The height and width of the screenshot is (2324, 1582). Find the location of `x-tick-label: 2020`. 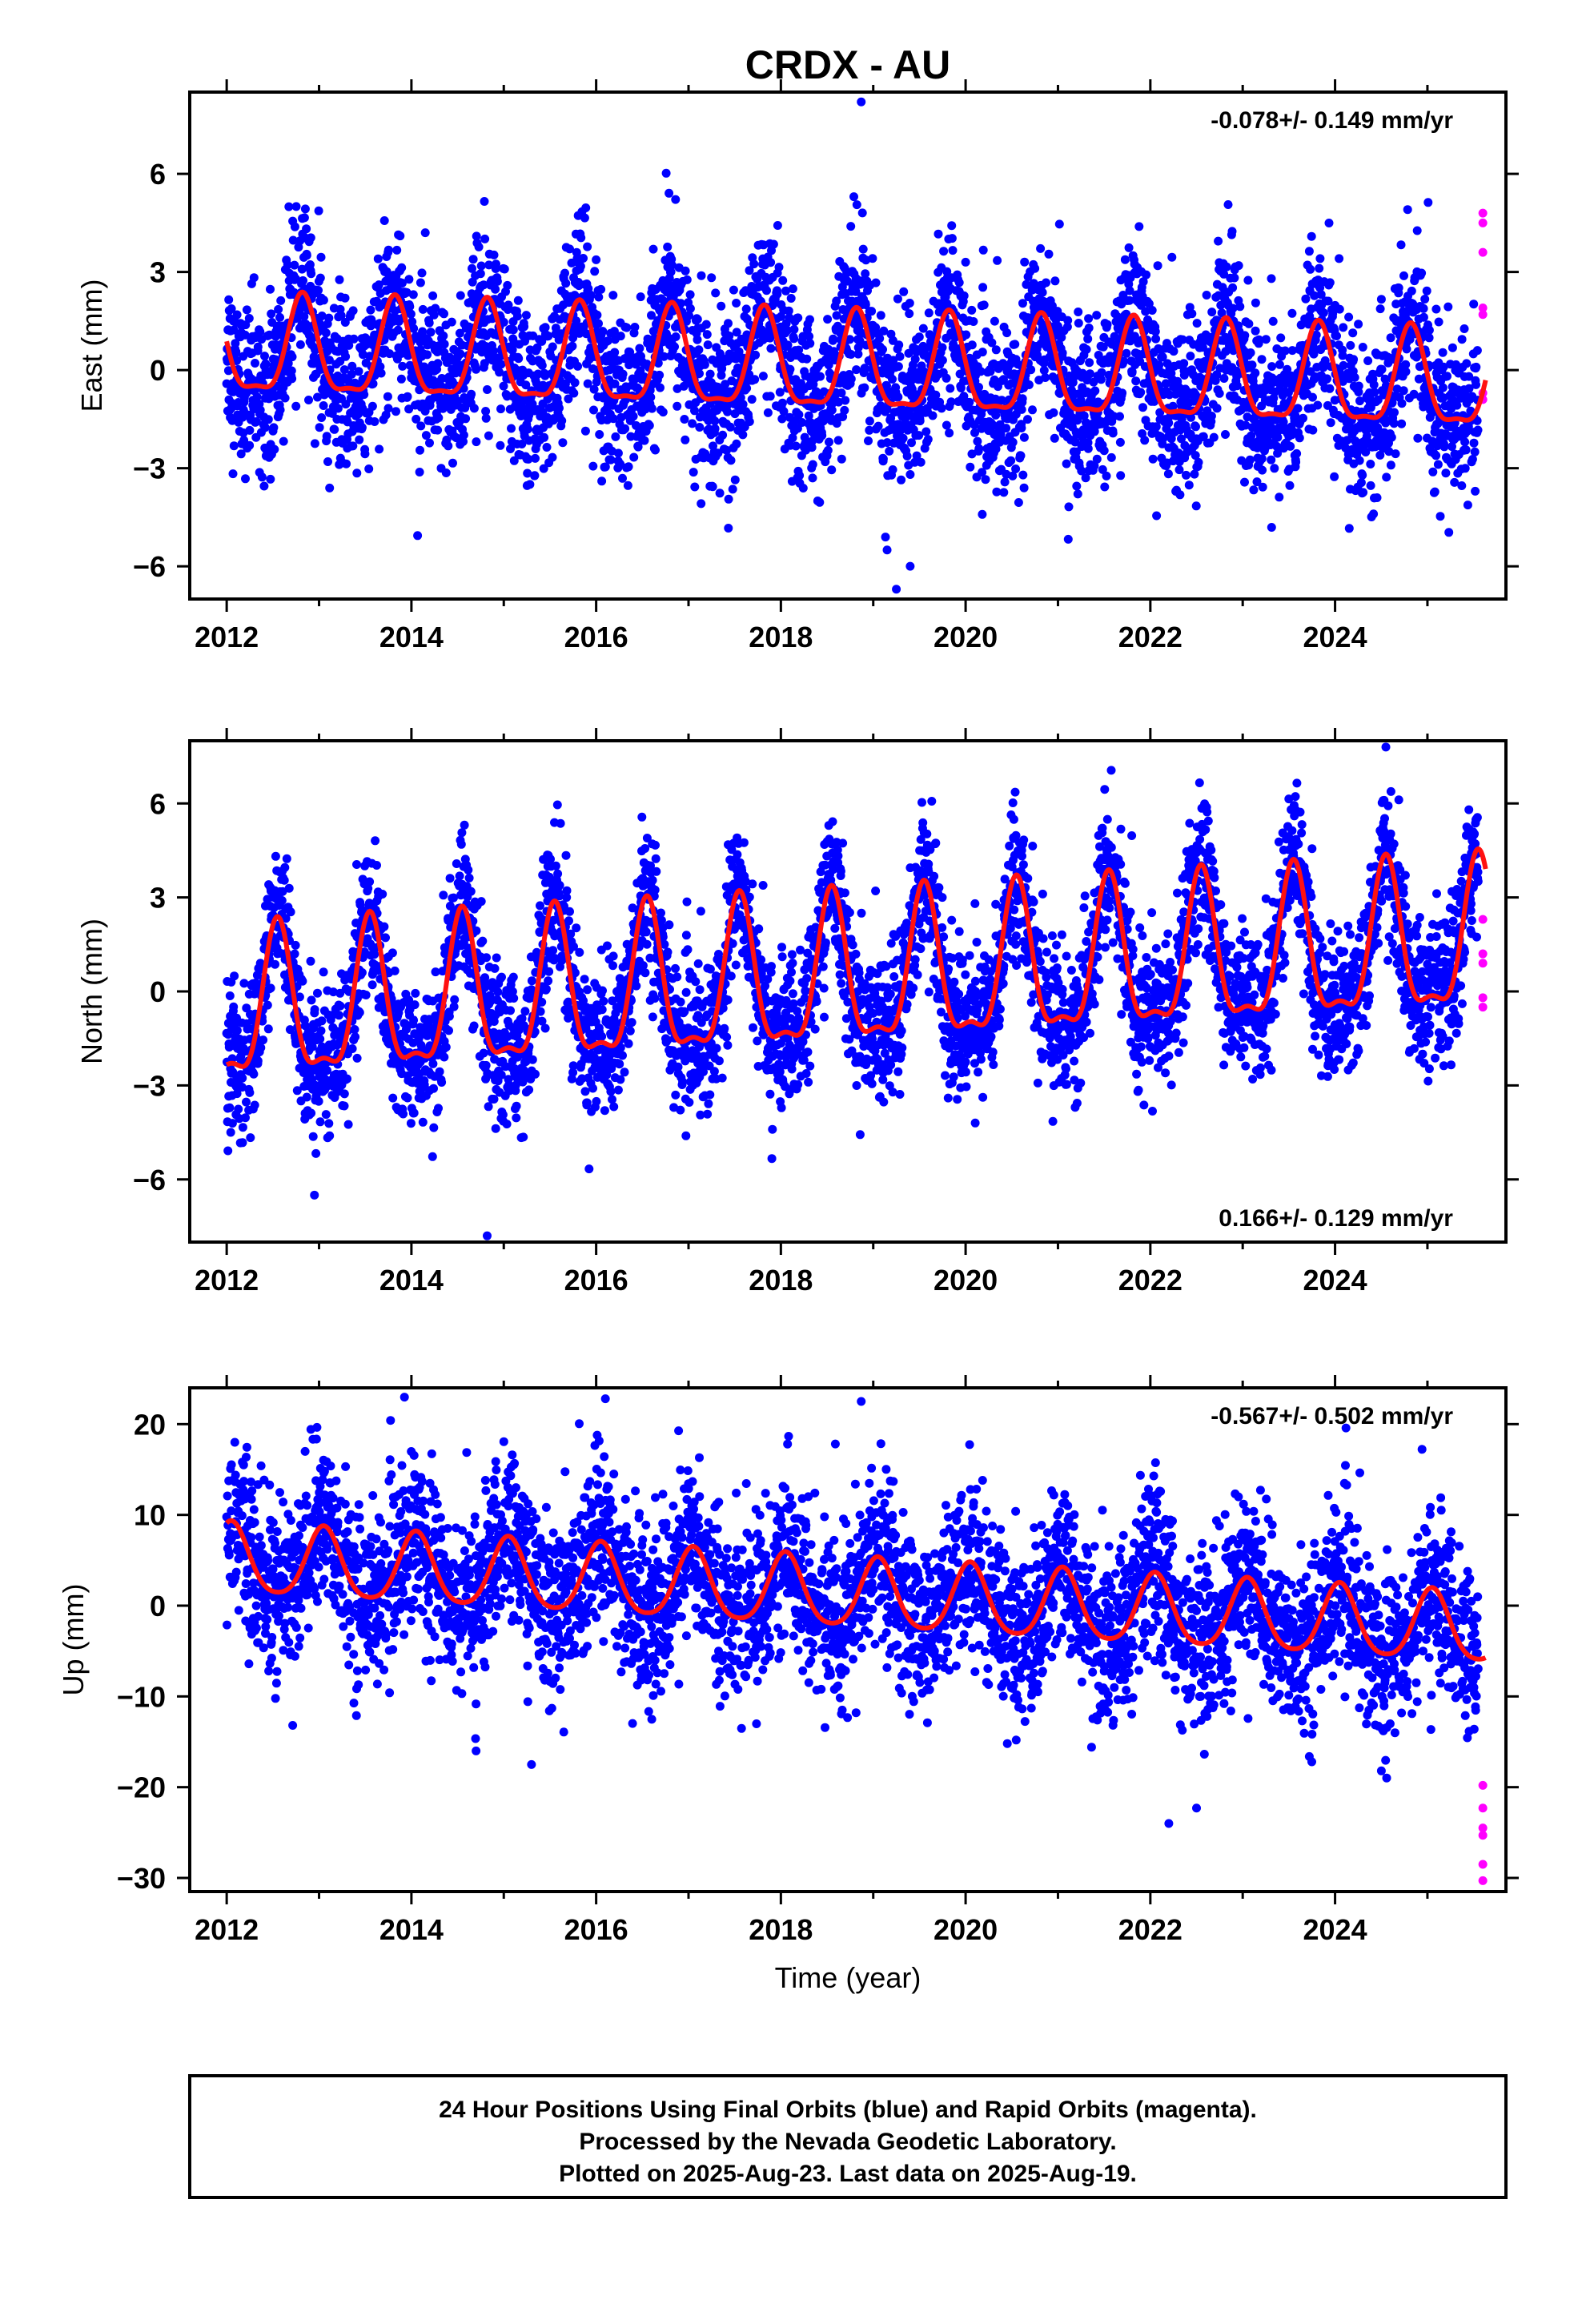

x-tick-label: 2020 is located at coordinates (966, 637).